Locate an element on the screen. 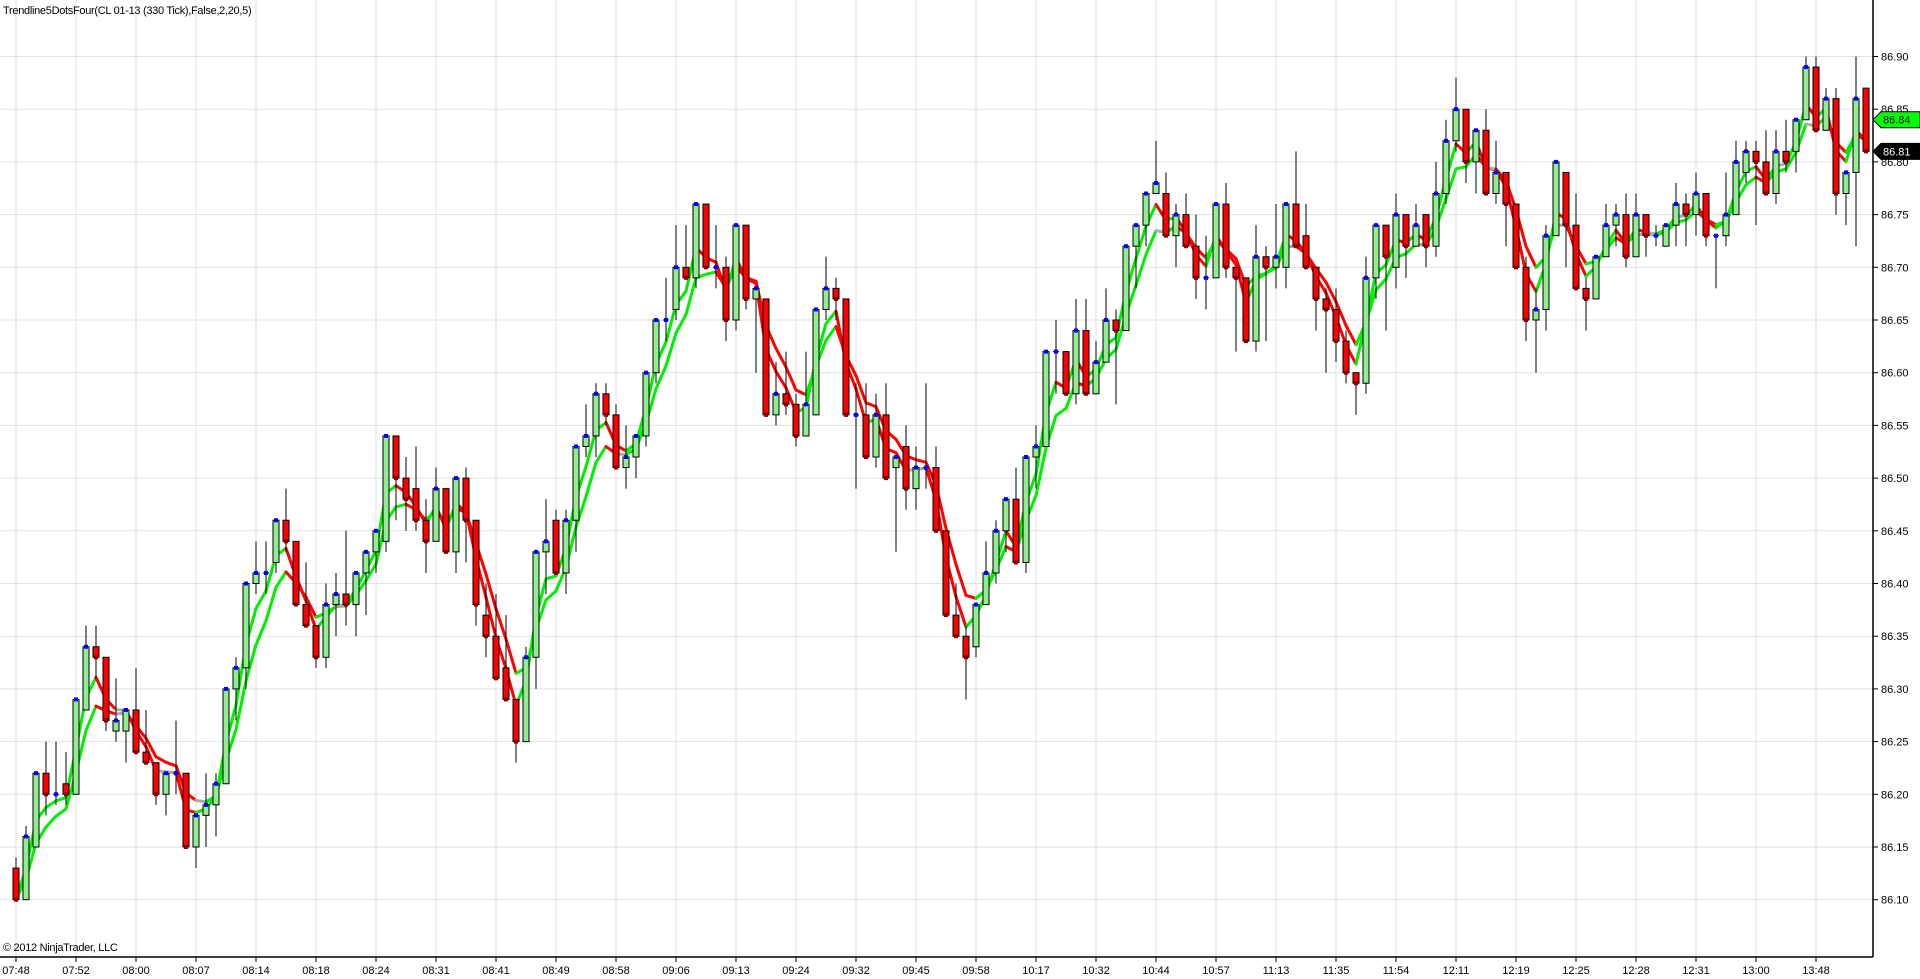  x-tick-label: 12:28 is located at coordinates (1636, 971).